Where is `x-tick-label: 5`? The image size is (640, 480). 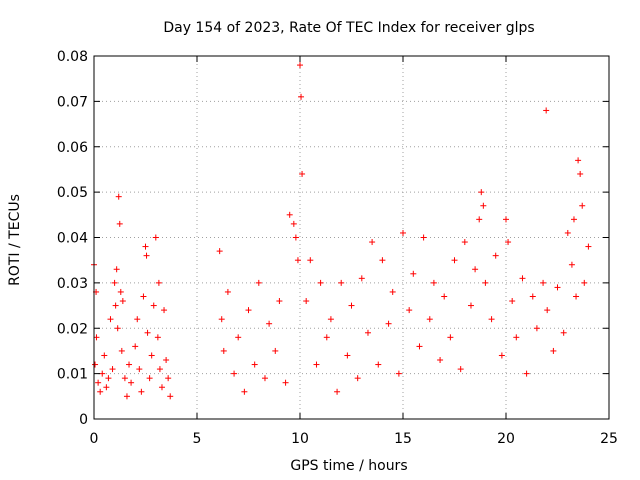
x-tick-label: 5 is located at coordinates (197, 439).